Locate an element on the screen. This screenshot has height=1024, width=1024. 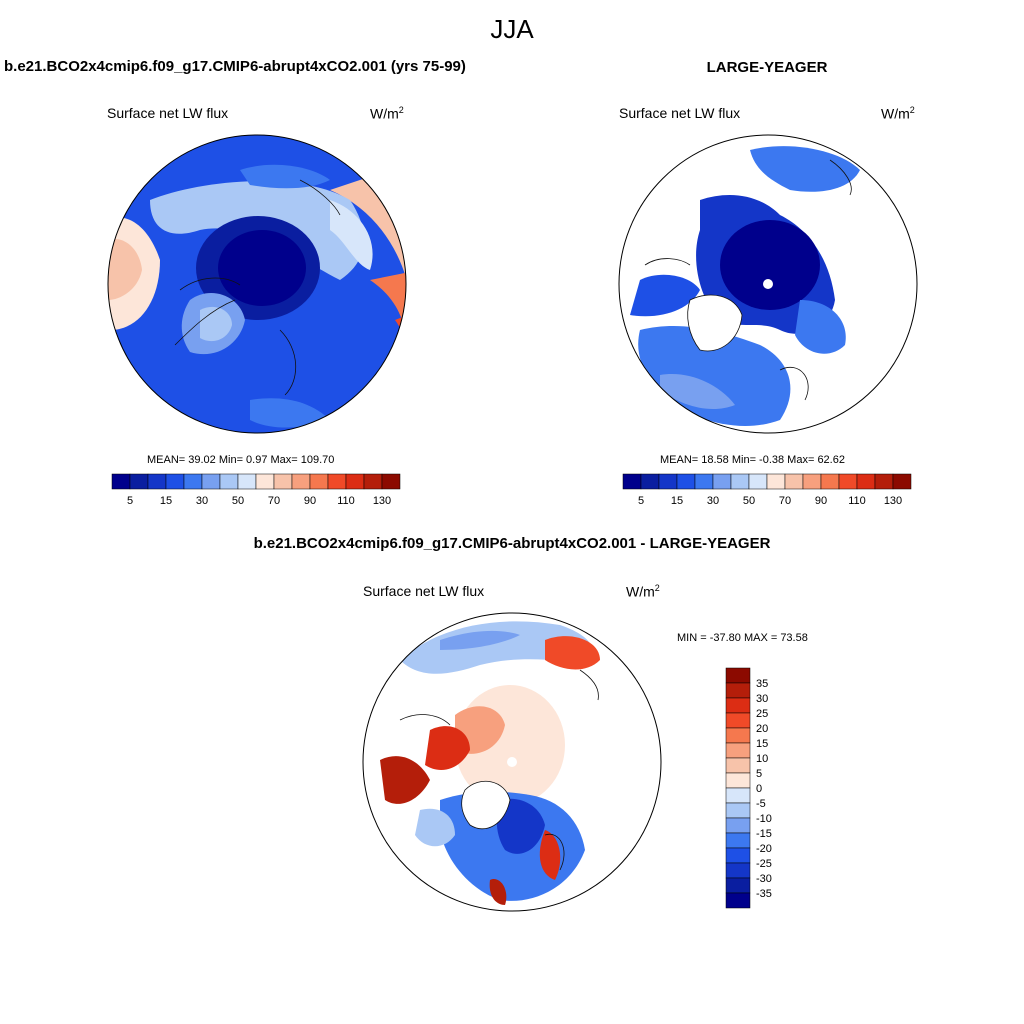
colorbar-tick-label: -15 is located at coordinates (764, 834).